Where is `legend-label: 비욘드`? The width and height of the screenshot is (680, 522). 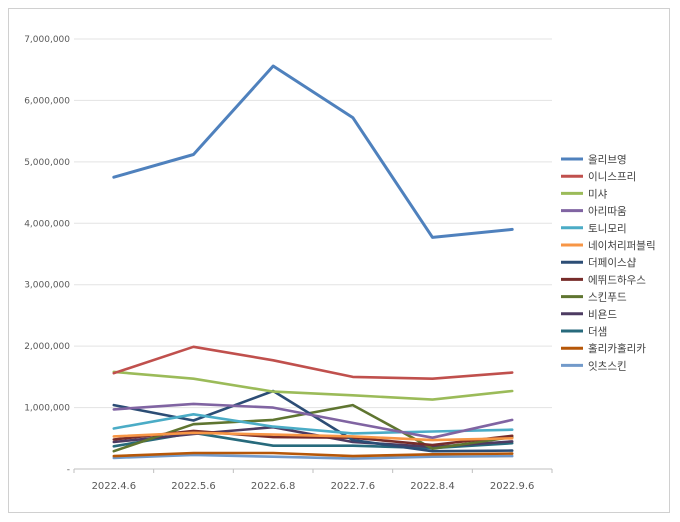
legend-label: 비욘드 is located at coordinates (602, 315).